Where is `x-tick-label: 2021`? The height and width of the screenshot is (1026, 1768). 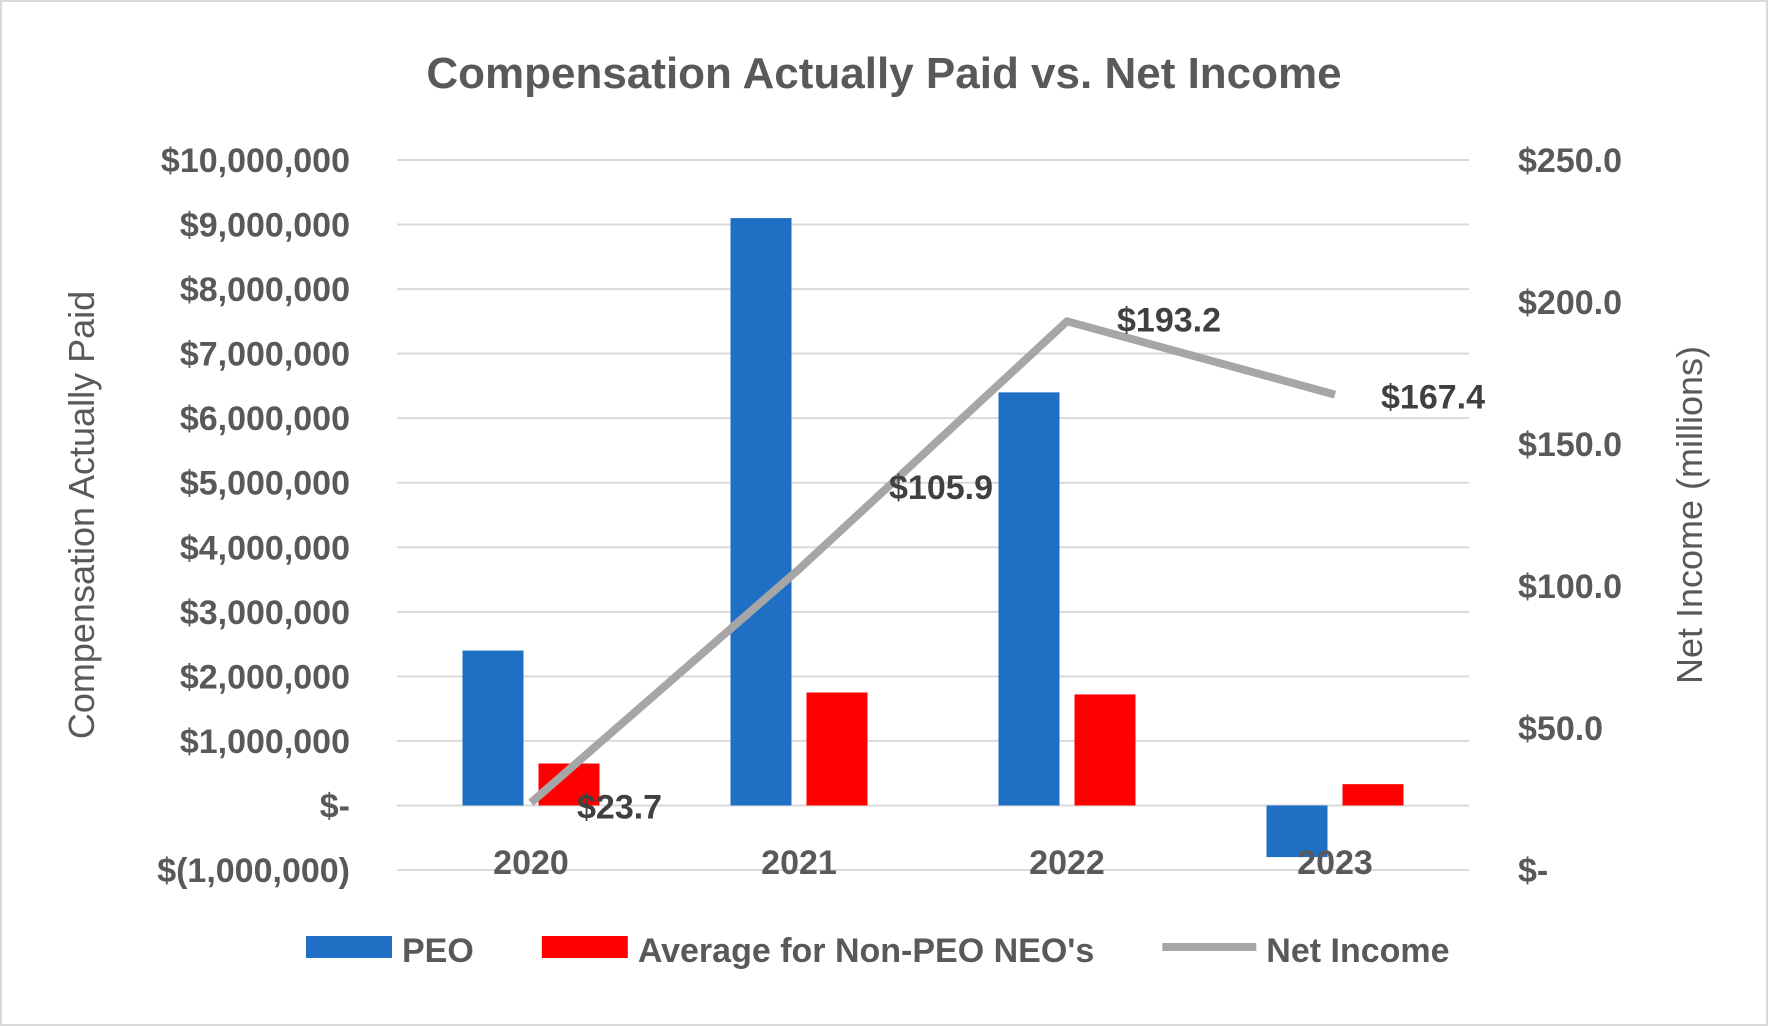
x-tick-label: 2021 is located at coordinates (799, 863).